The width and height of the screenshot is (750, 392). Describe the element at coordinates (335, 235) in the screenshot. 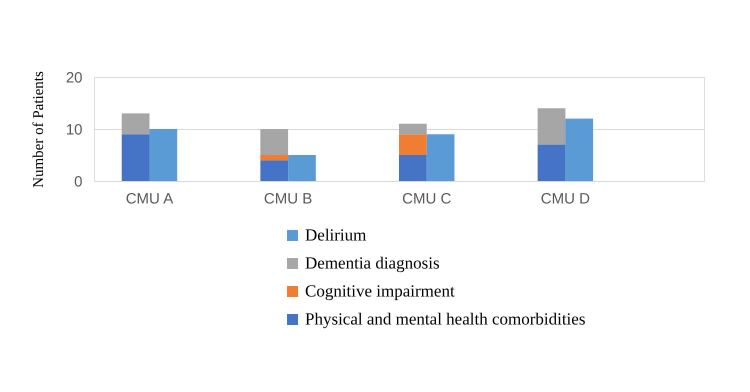

I see `legend-label: Delirium` at that location.